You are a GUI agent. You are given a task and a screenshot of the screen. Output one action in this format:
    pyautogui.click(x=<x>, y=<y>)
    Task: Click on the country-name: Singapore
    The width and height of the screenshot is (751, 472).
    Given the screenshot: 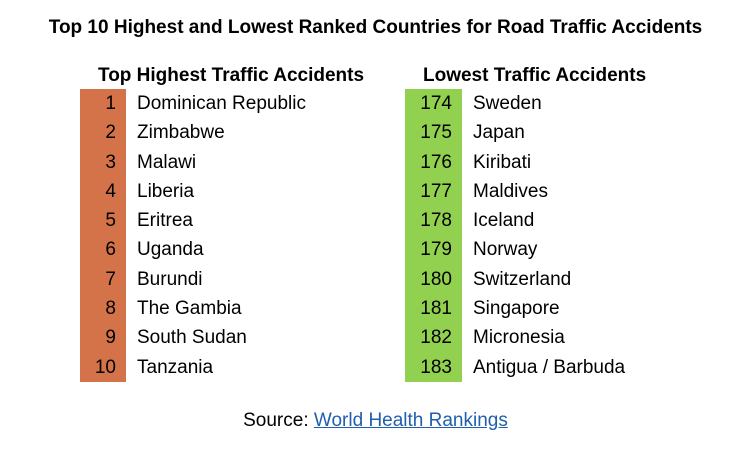 What is the action you would take?
    pyautogui.click(x=516, y=309)
    